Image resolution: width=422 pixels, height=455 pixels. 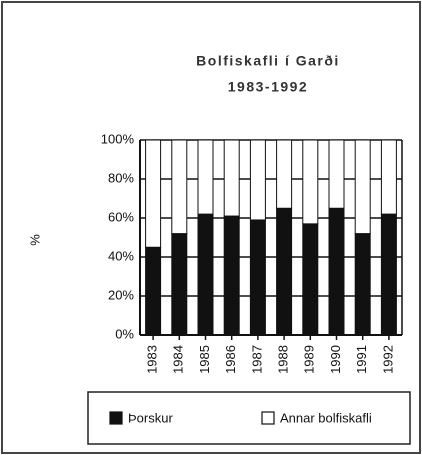 I want to click on x-tick-label: 1986, so click(x=230, y=359).